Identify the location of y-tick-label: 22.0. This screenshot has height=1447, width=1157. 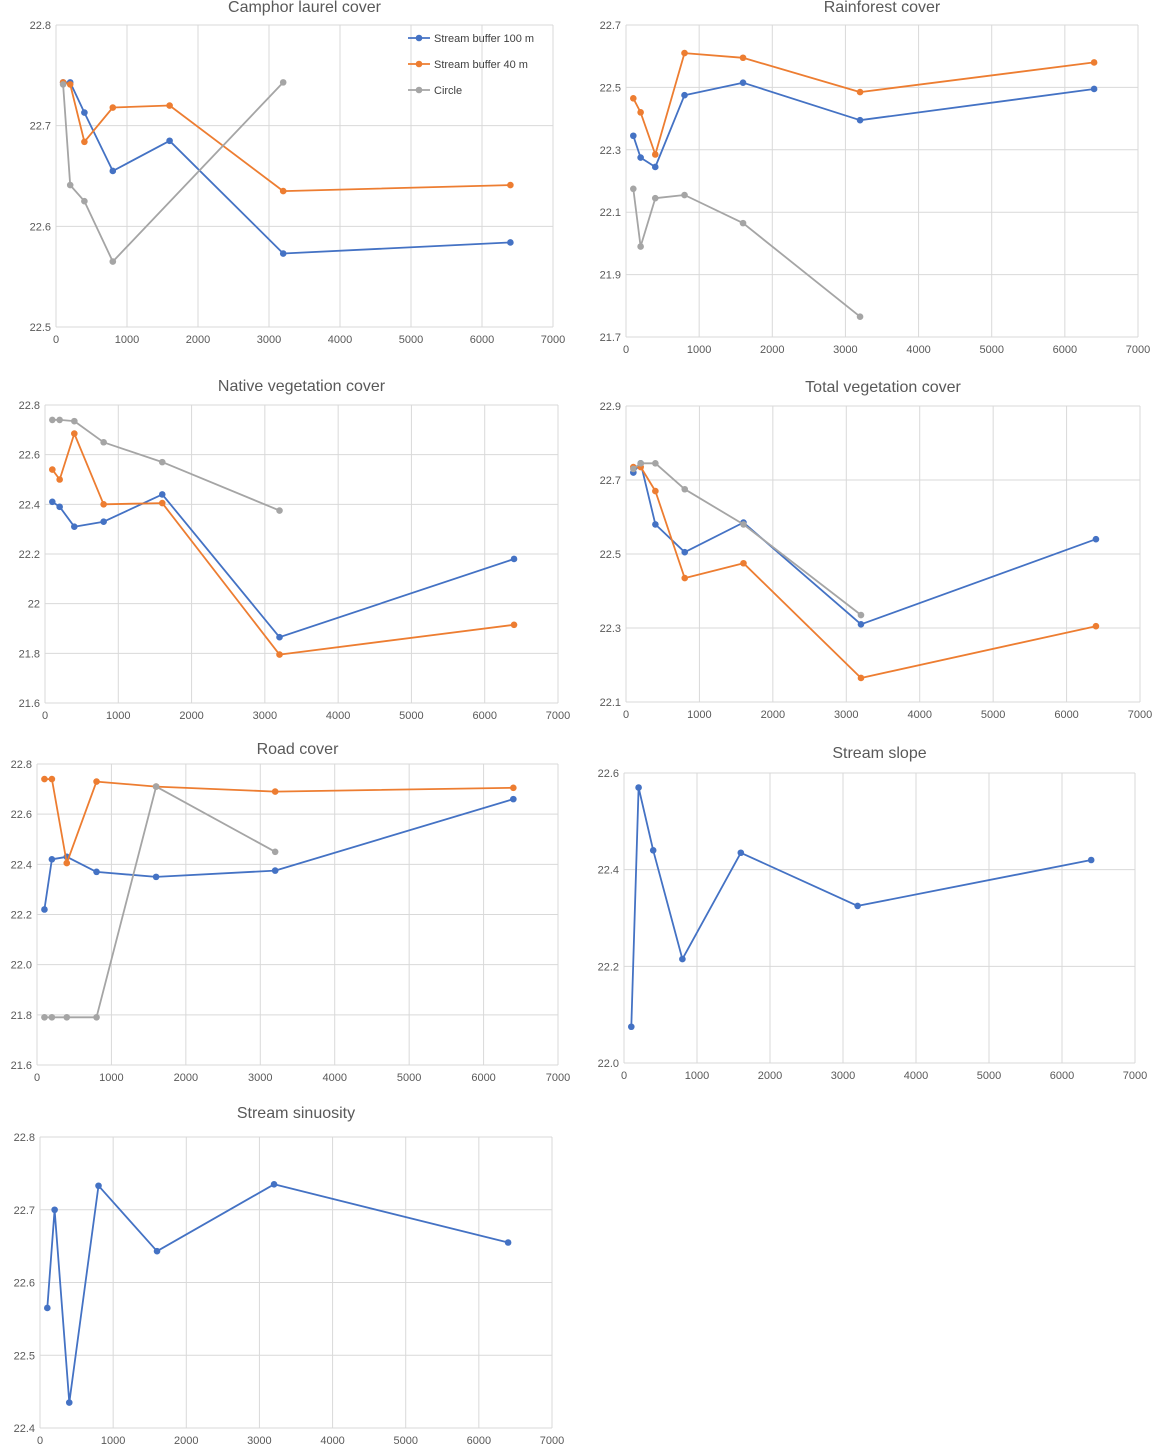
(21, 966).